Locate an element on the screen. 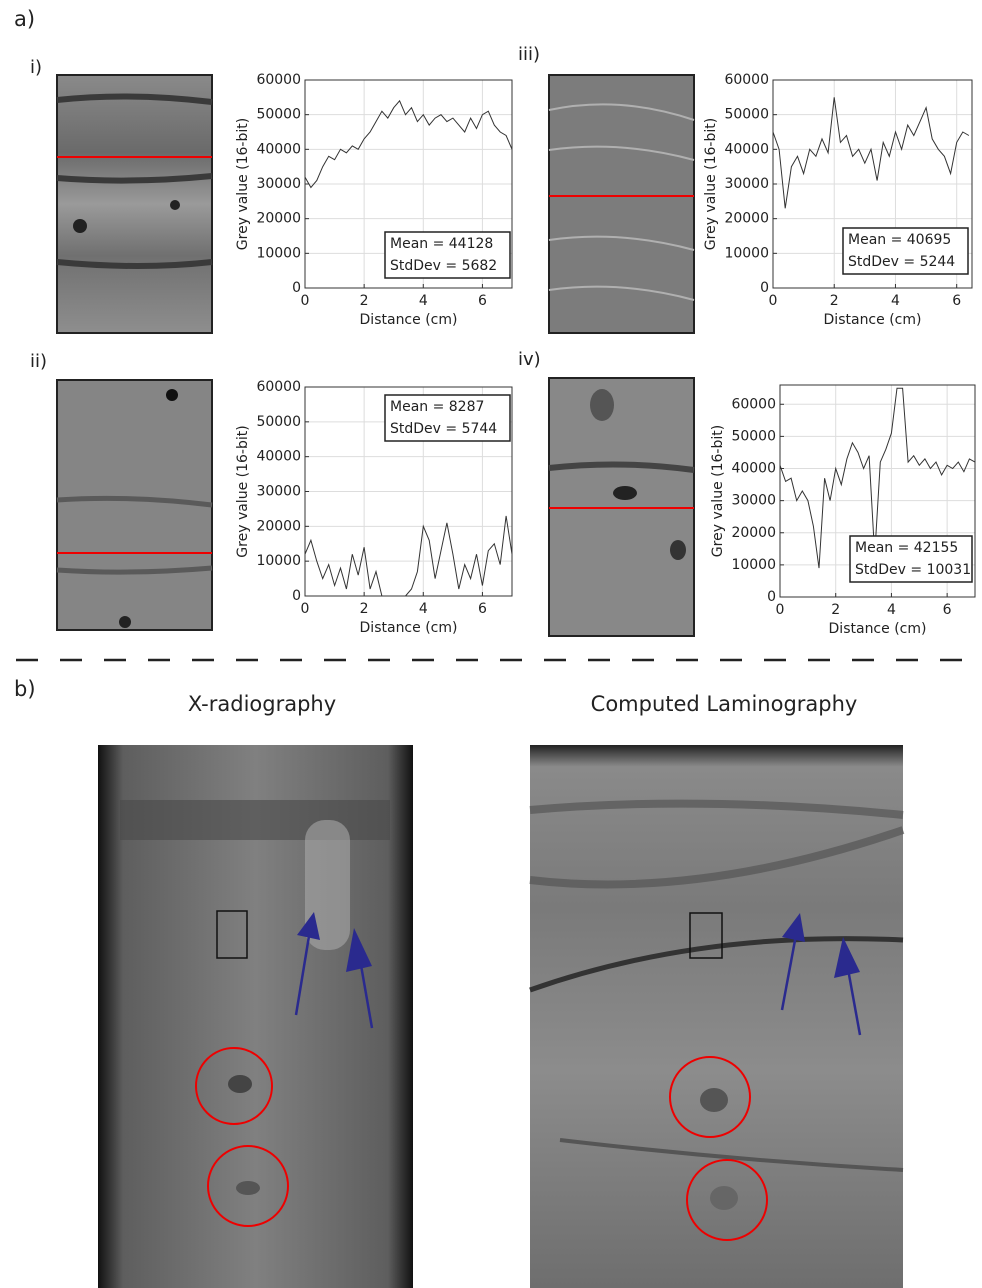 This screenshot has height=1288, width=982. section-label: b) is located at coordinates (25, 689).